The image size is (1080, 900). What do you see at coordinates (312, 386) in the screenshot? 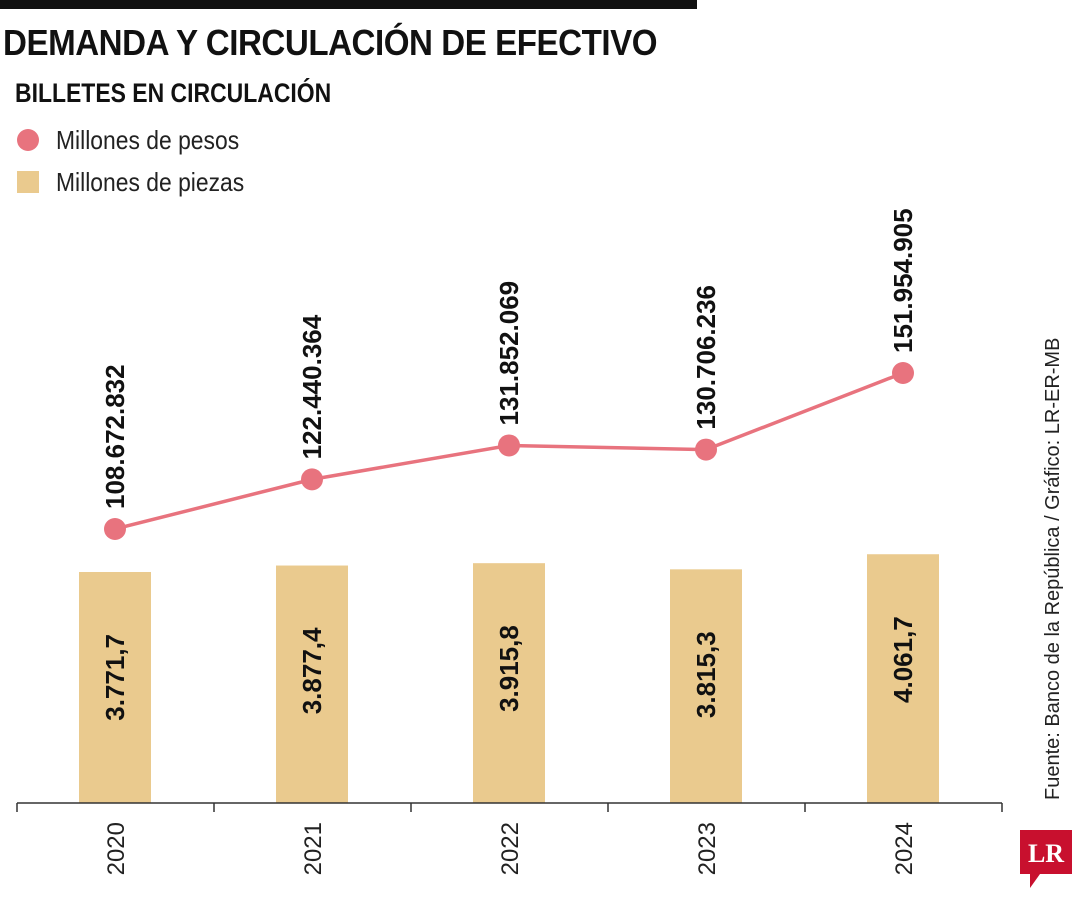
I see `line-value-label: 122.440.364` at bounding box center [312, 386].